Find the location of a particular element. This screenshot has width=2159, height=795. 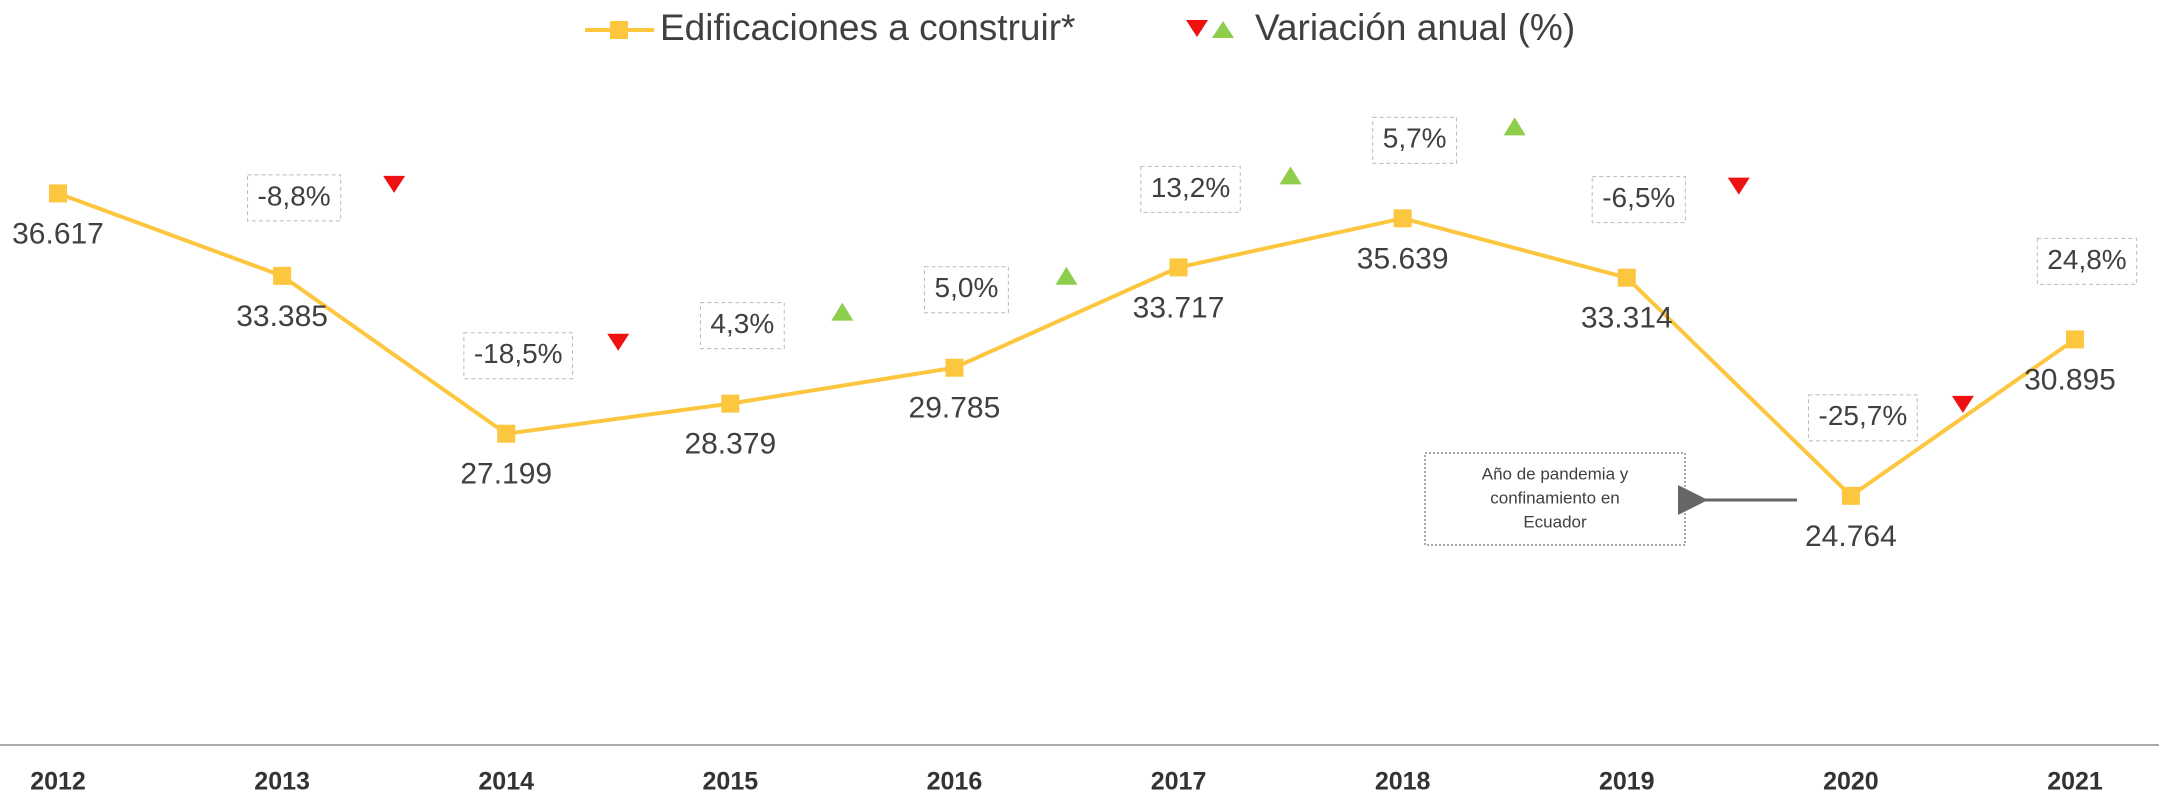

x-tick-label: 2017 is located at coordinates (1179, 781).